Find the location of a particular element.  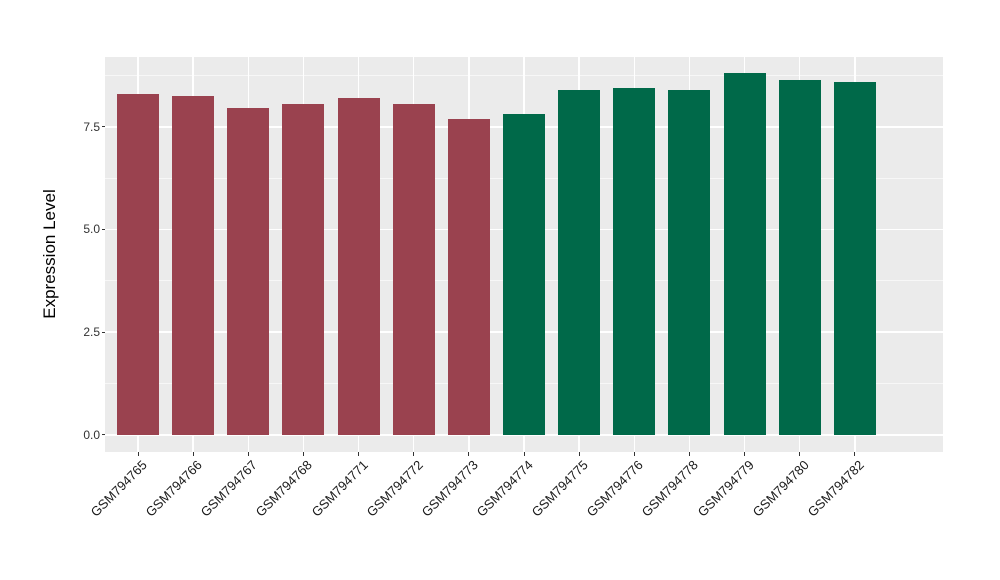

bar-GSM794772 is located at coordinates (413, 269).